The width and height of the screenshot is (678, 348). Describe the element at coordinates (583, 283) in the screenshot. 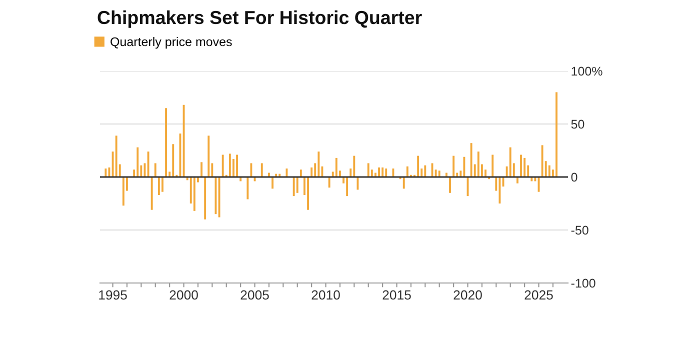

I see `y-tick-label: -100` at that location.